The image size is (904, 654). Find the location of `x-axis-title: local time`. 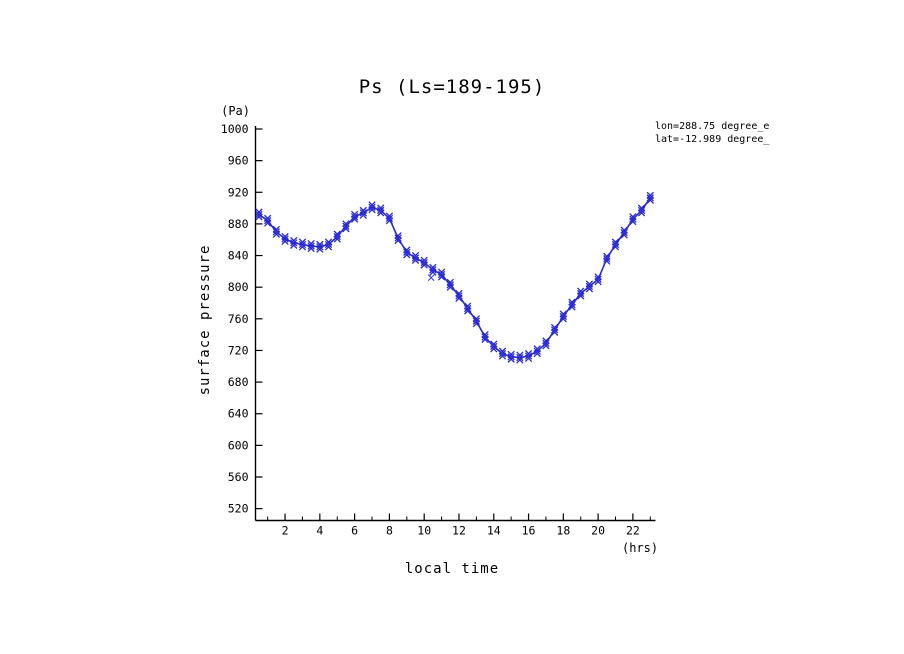

x-axis-title: local time is located at coordinates (452, 569).